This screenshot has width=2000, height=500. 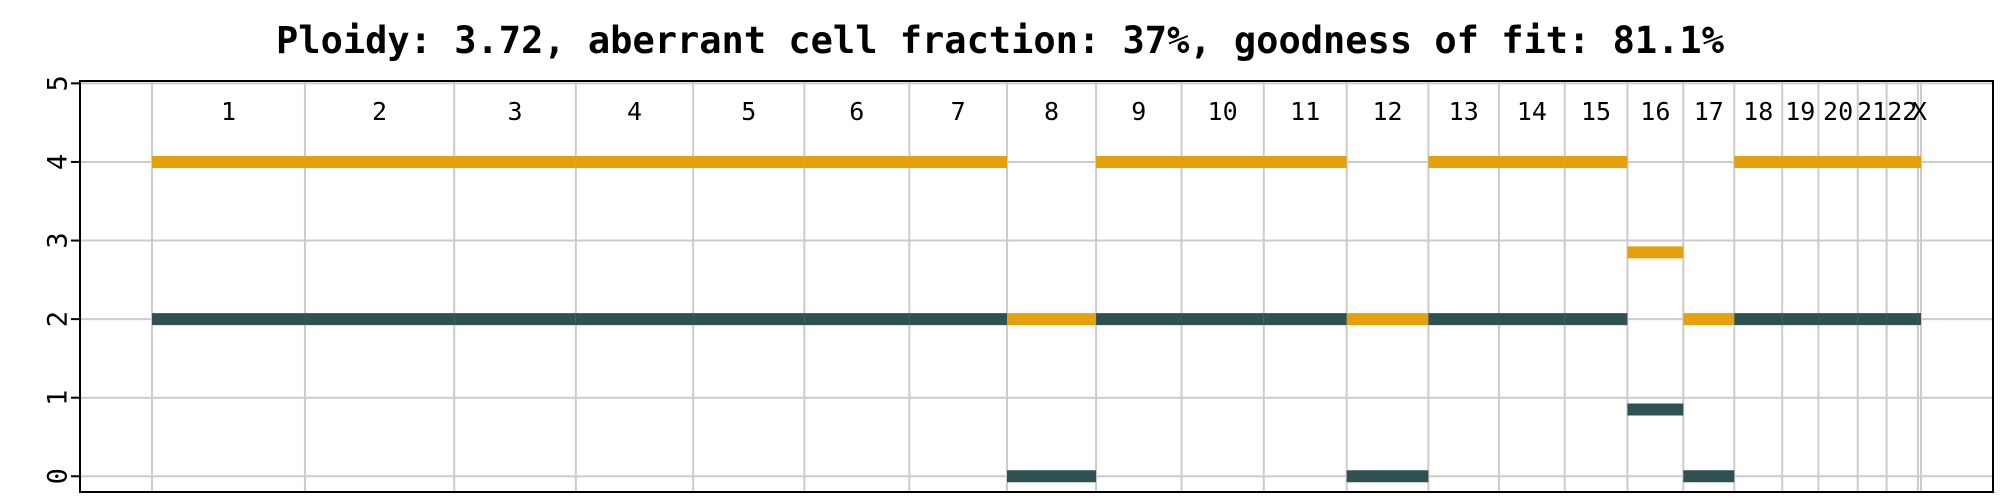 I want to click on chromosome-label: 2, so click(x=379, y=111).